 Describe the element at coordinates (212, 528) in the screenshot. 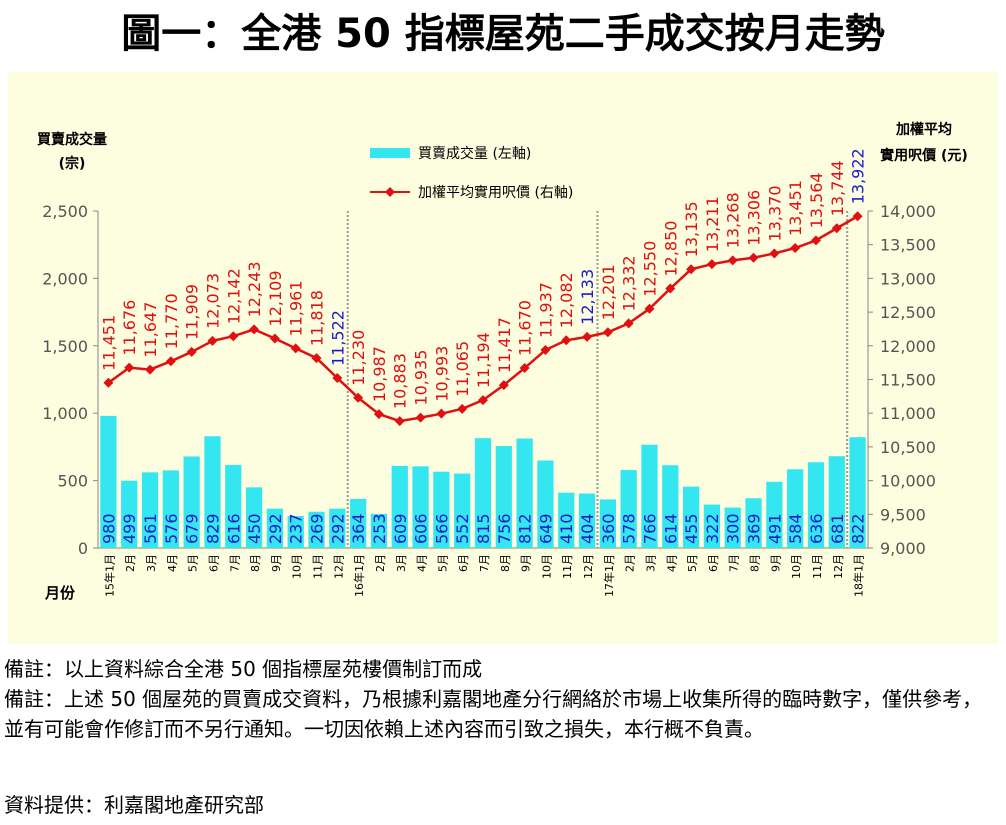

I see `bar-value-label: 829` at that location.